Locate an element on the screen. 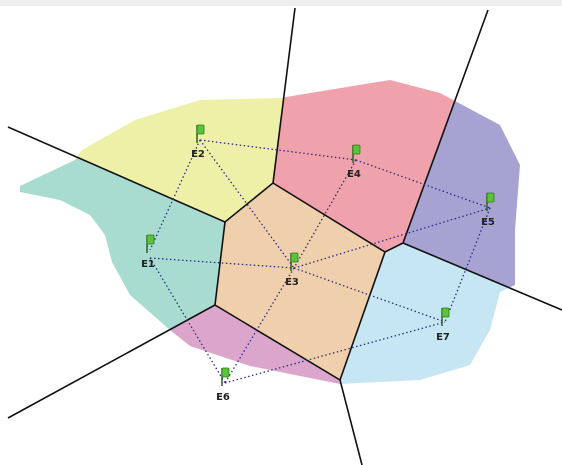 Image resolution: width=562 pixels, height=465 pixels. region-e6 is located at coordinates (191, 344).